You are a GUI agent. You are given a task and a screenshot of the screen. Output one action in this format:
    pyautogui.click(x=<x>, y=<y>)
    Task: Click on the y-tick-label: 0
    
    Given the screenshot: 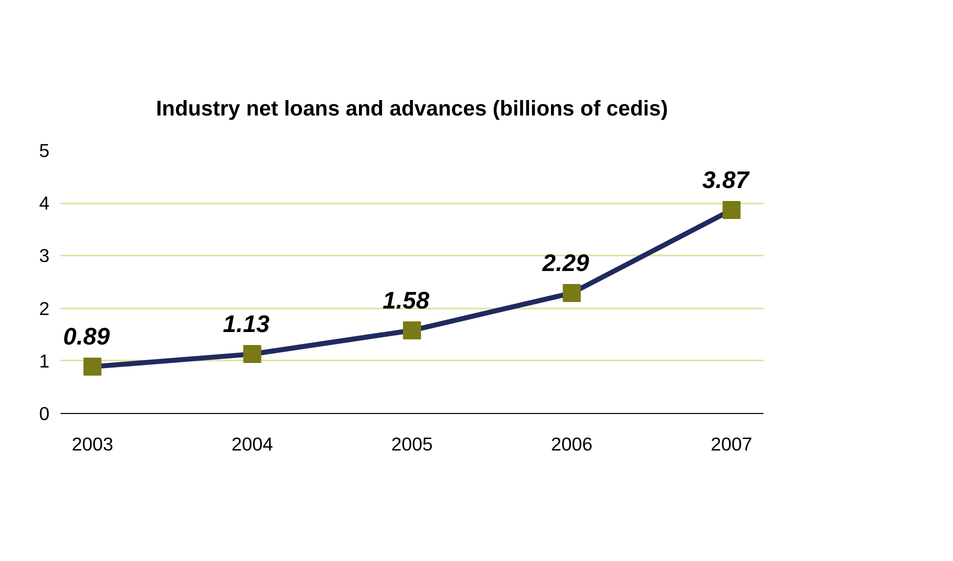 What is the action you would take?
    pyautogui.click(x=44, y=413)
    